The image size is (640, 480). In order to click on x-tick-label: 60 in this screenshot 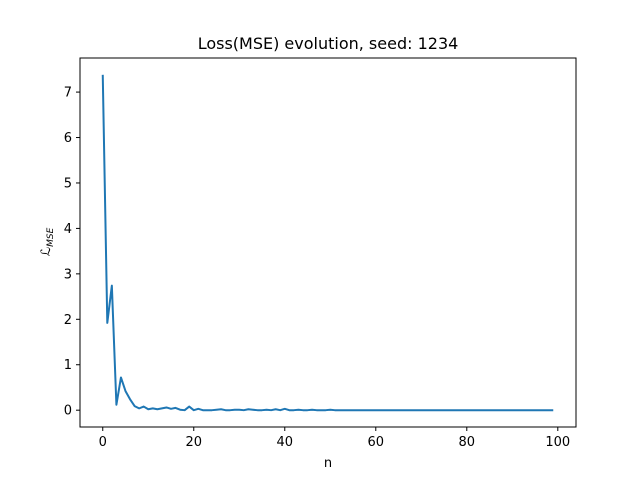, I will do `click(376, 442)`.